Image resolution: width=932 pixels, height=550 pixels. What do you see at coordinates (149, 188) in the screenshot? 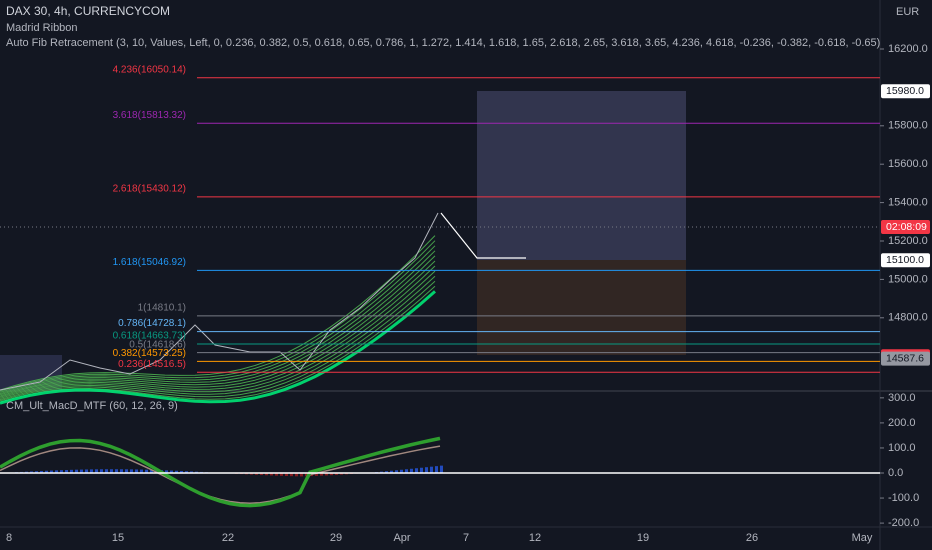
I see `fib-label: 2.618(15430.12)` at bounding box center [149, 188].